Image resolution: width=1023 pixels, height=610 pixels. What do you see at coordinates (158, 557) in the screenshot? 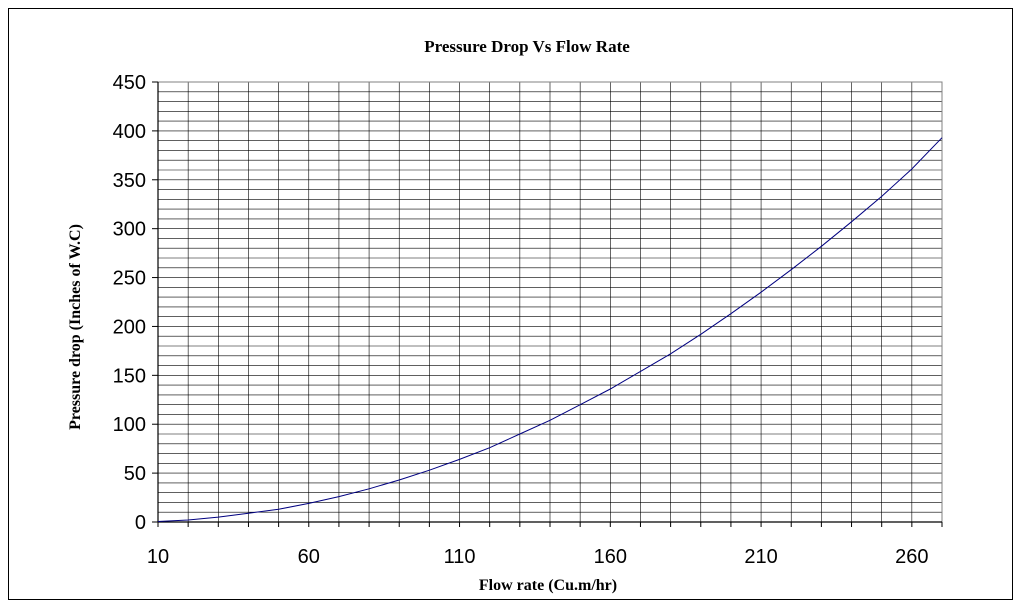
I see `x-tick-label: 10` at bounding box center [158, 557].